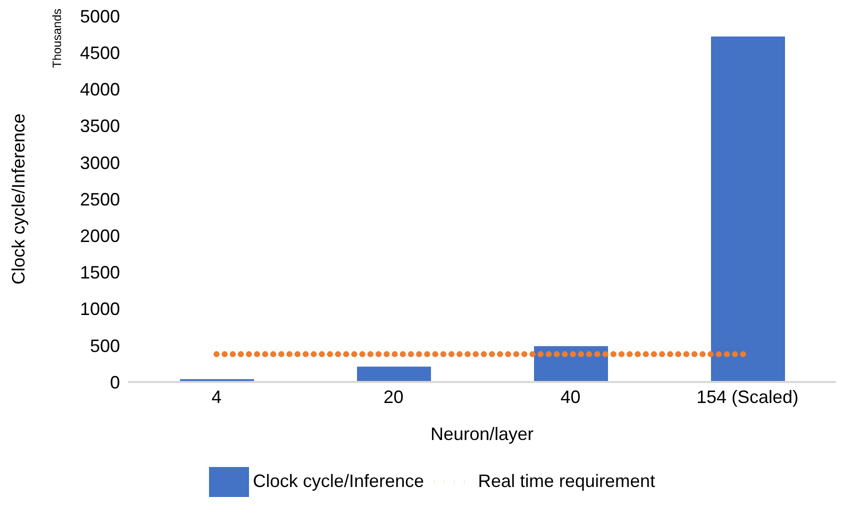  Describe the element at coordinates (57, 38) in the screenshot. I see `text: Thousands` at that location.